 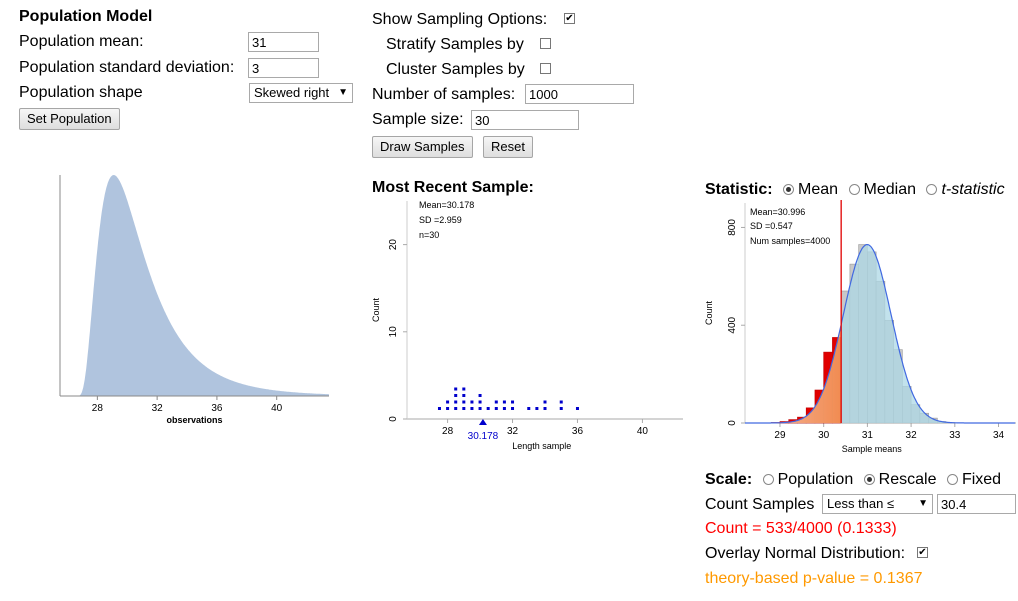 I want to click on recent-stat-mean: Mean=30.178, so click(x=446, y=205).